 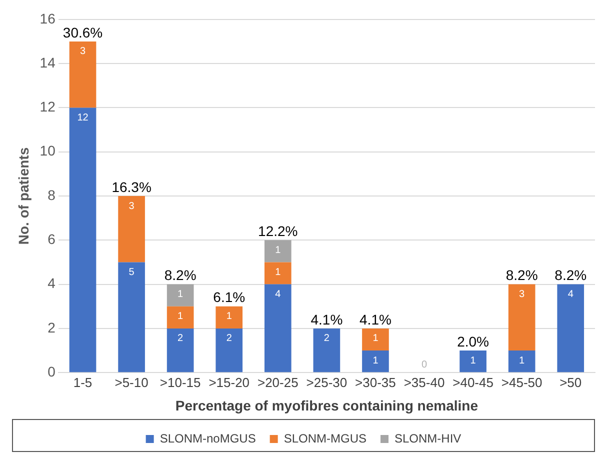 I want to click on x-tick-label: >40-45, so click(x=473, y=382).